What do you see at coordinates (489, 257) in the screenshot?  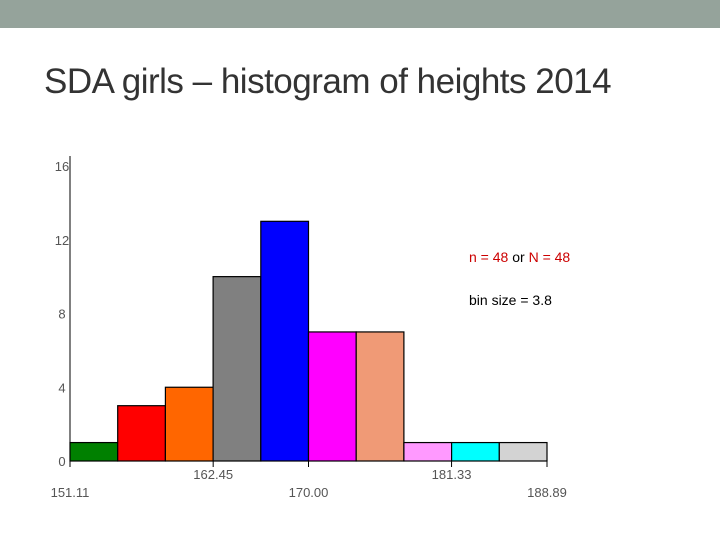 I see `n-label: n = 48` at bounding box center [489, 257].